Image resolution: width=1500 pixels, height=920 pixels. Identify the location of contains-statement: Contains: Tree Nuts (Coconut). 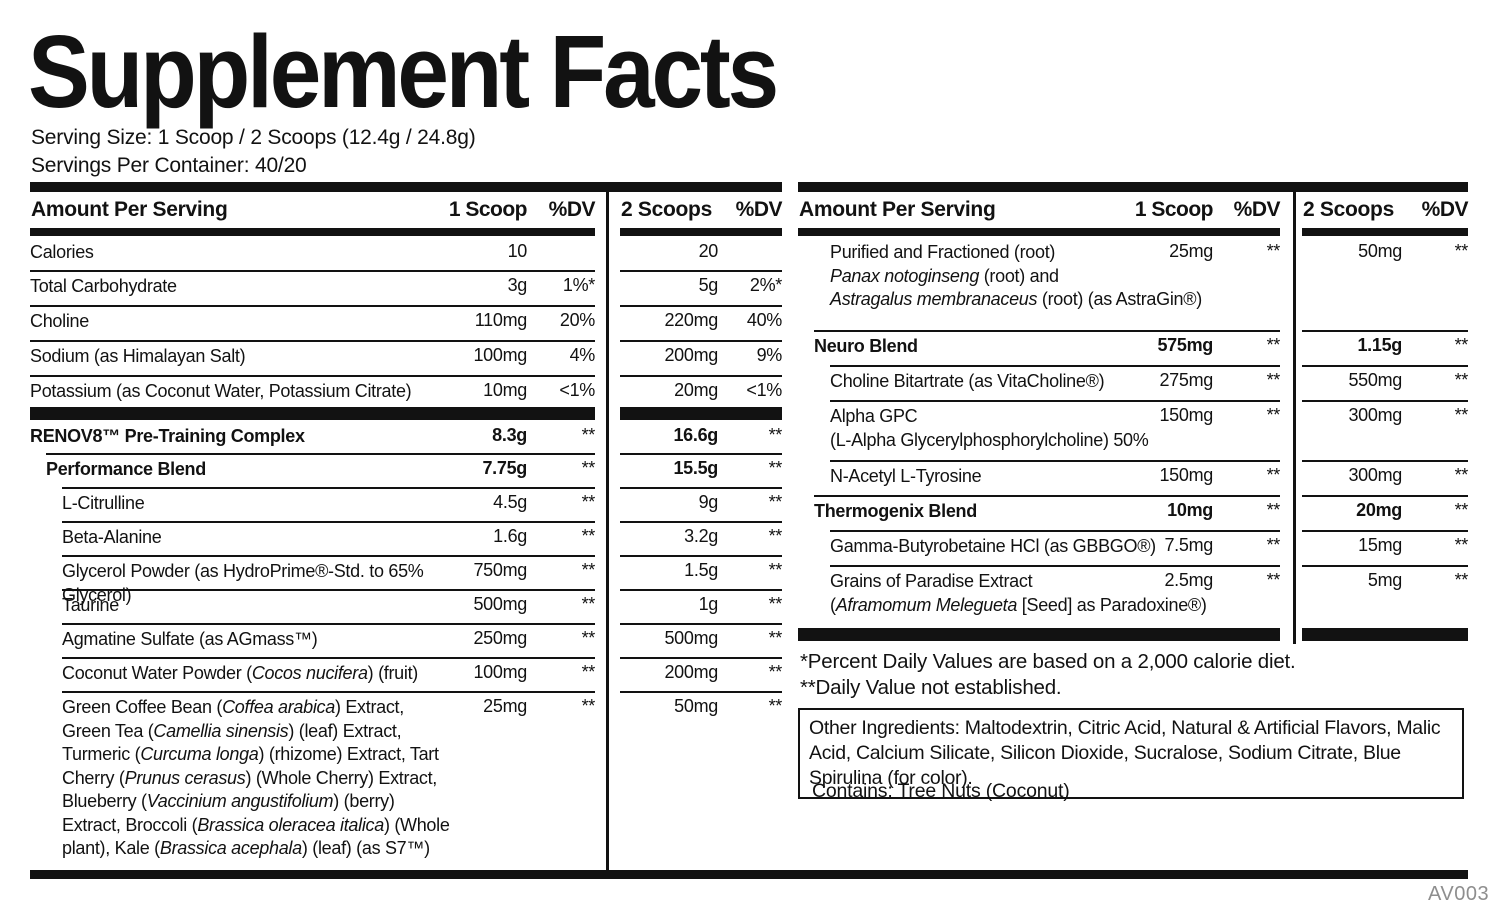
(941, 791).